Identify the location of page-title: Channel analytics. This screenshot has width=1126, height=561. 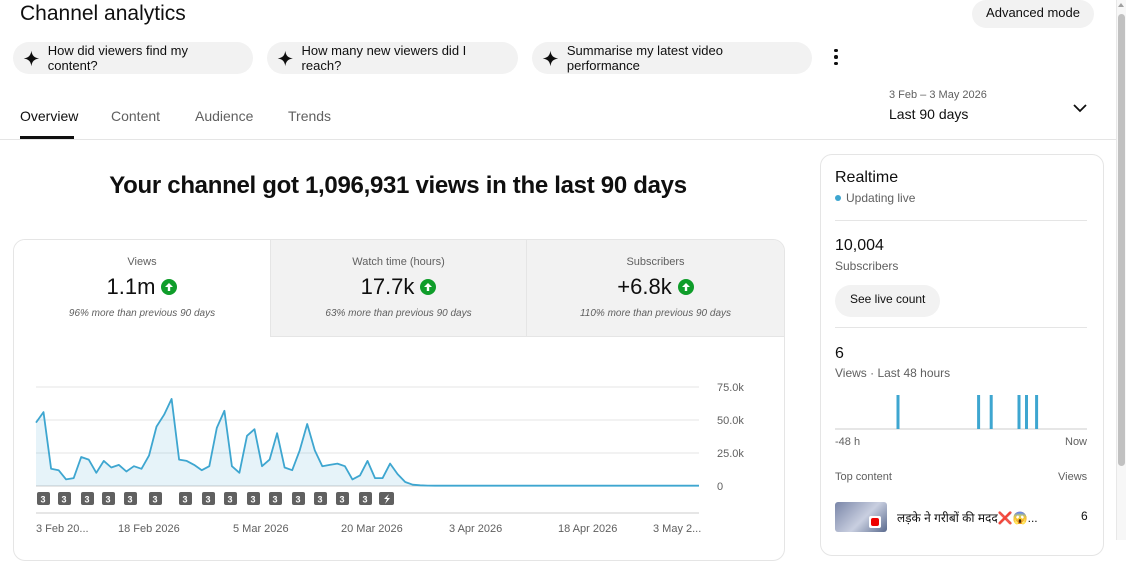
(103, 13).